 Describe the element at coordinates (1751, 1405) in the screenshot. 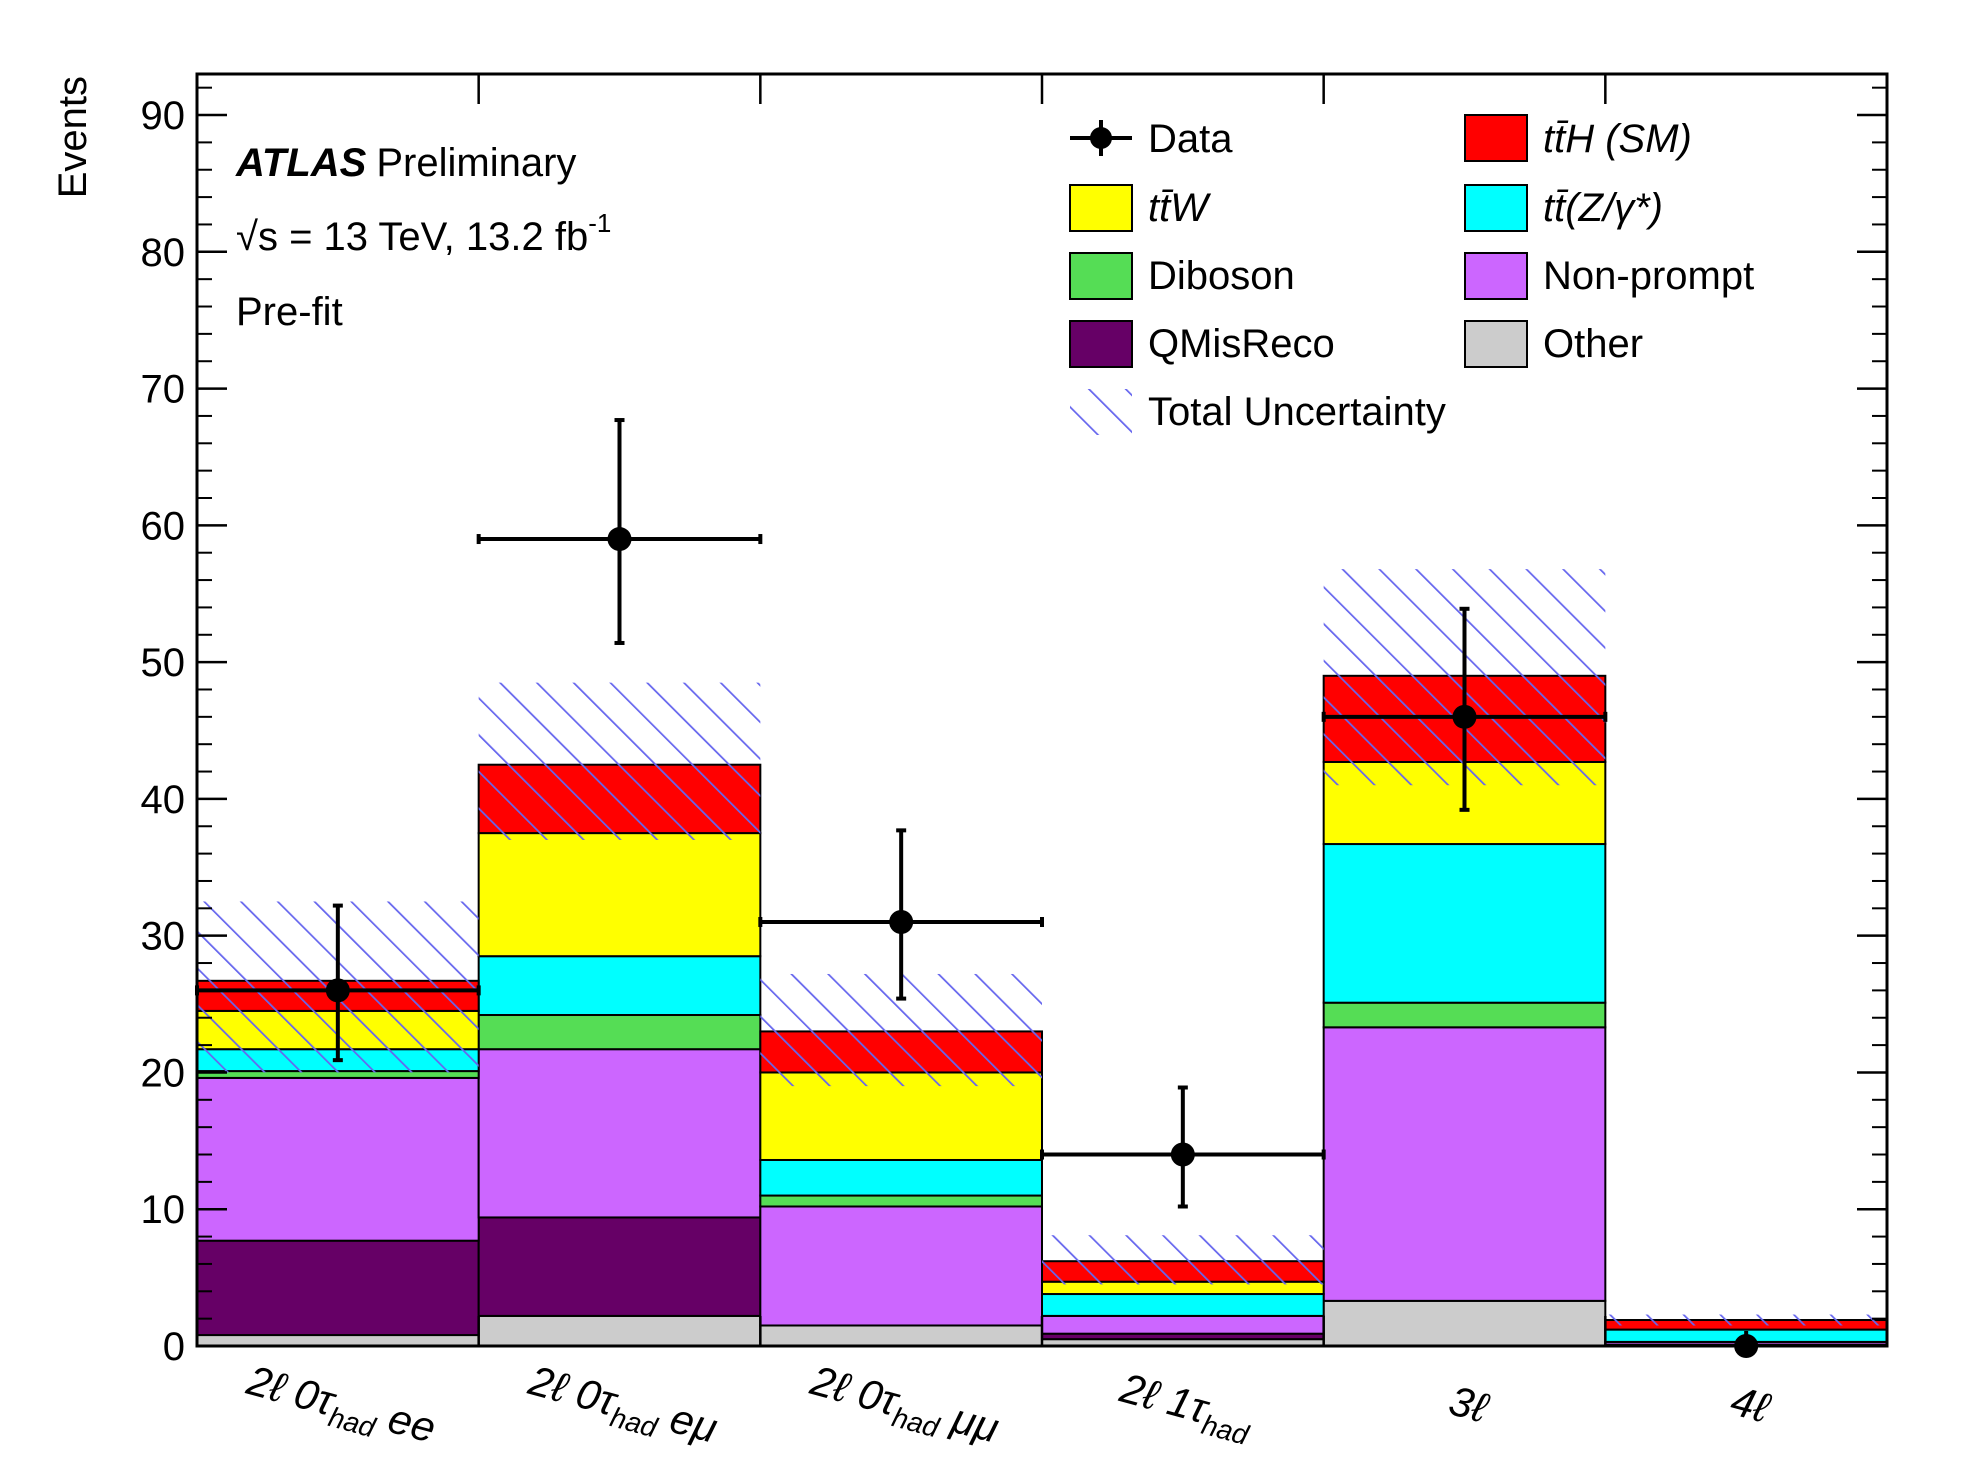

I see `x-tick-label-5: 4ℓ` at that location.